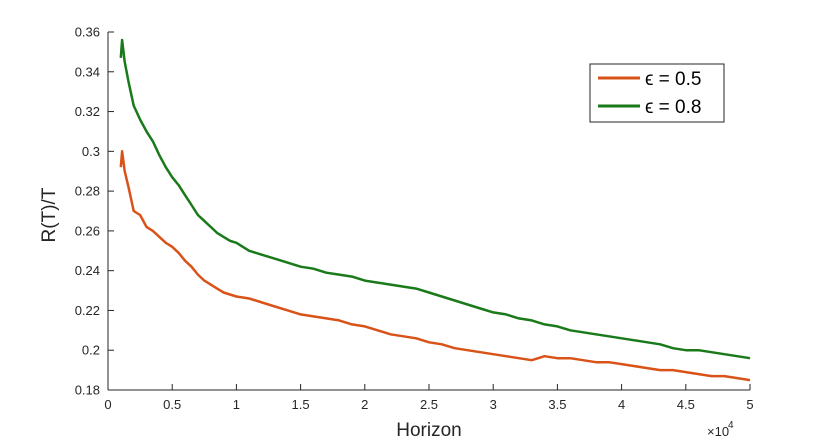  What do you see at coordinates (87, 111) in the screenshot?
I see `y-tick-label: 0.32` at bounding box center [87, 111].